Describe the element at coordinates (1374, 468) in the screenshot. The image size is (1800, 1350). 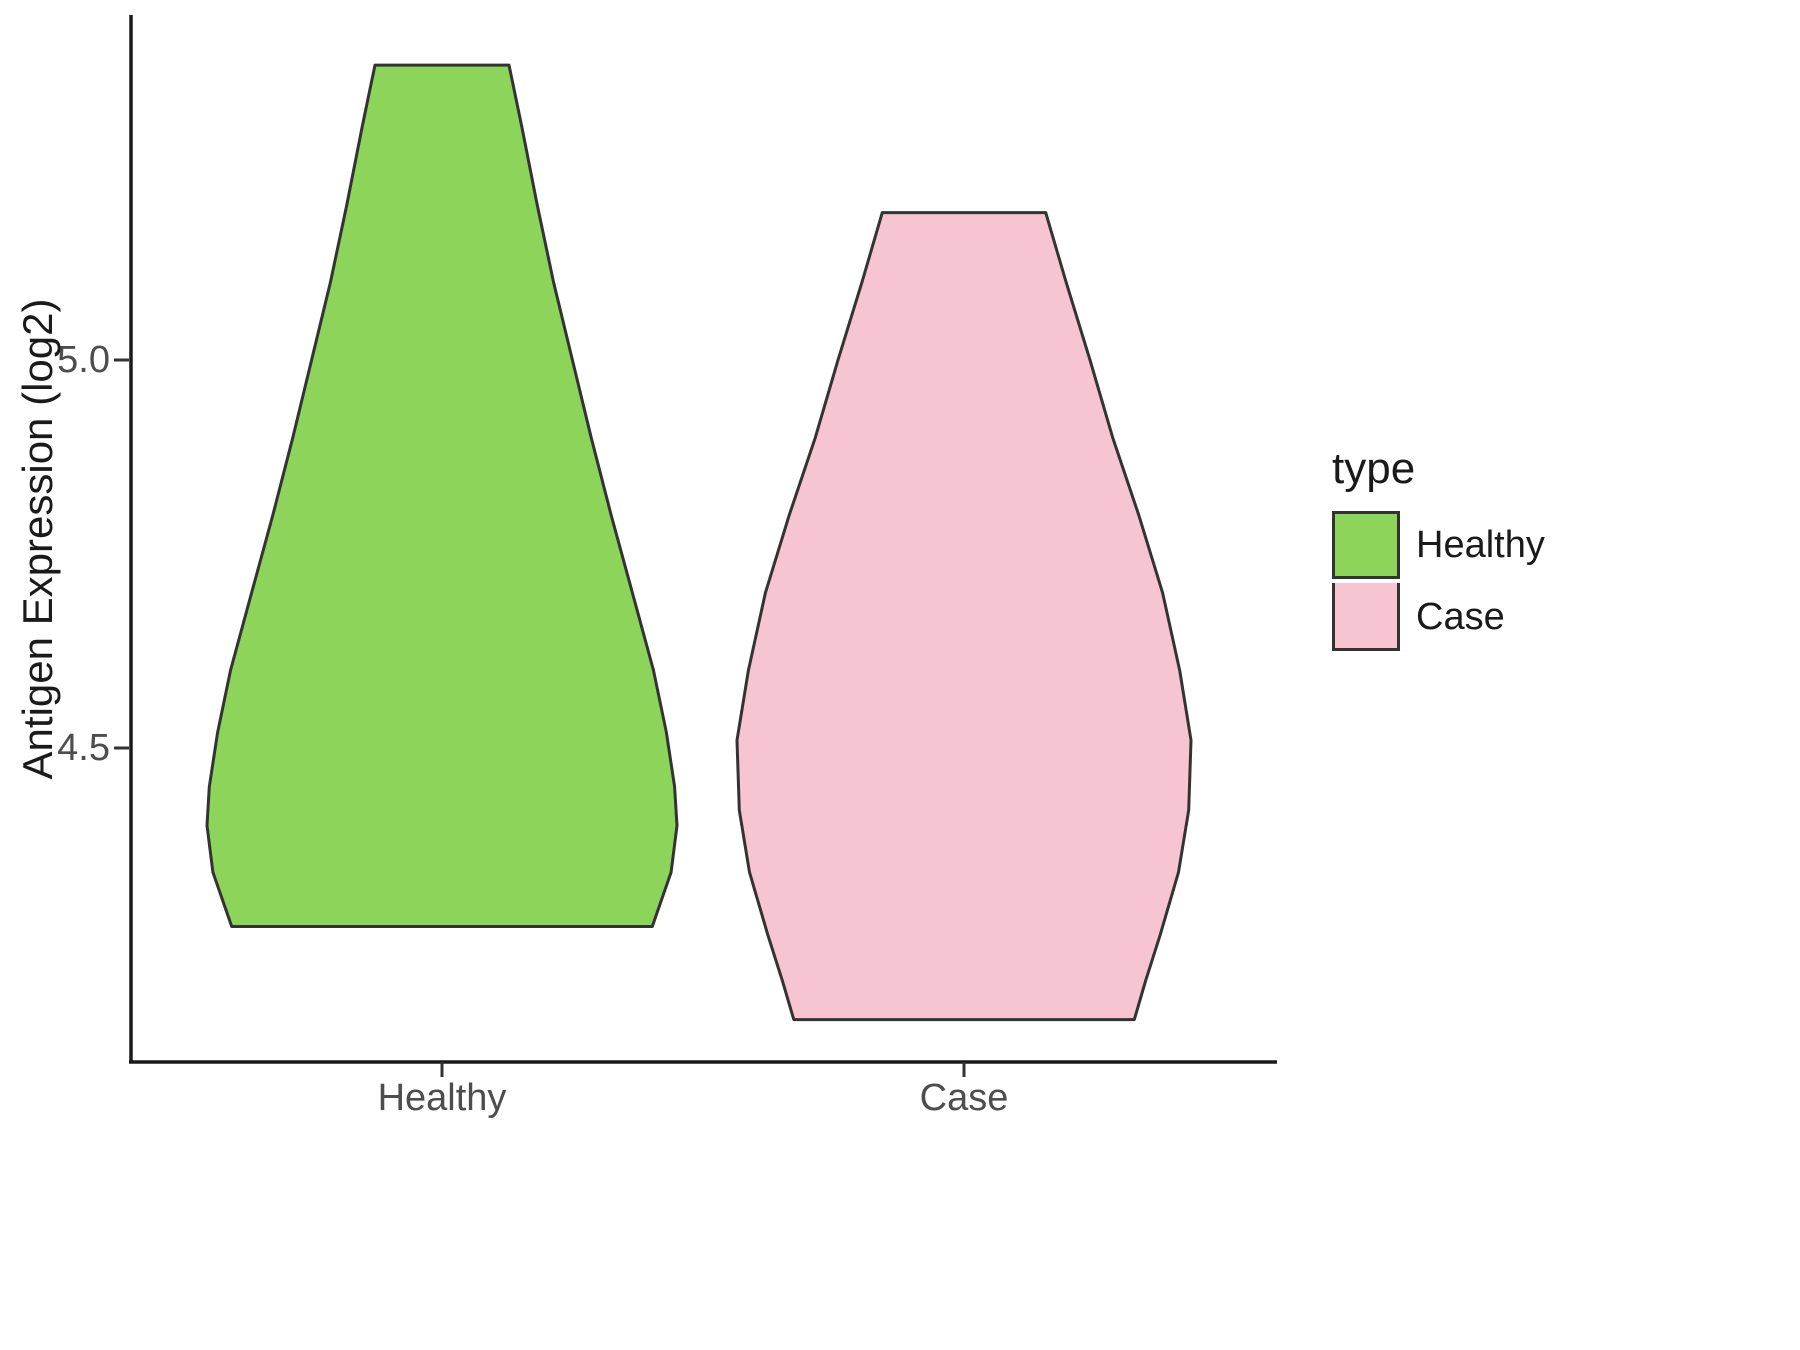
I see `legend-title: type` at that location.